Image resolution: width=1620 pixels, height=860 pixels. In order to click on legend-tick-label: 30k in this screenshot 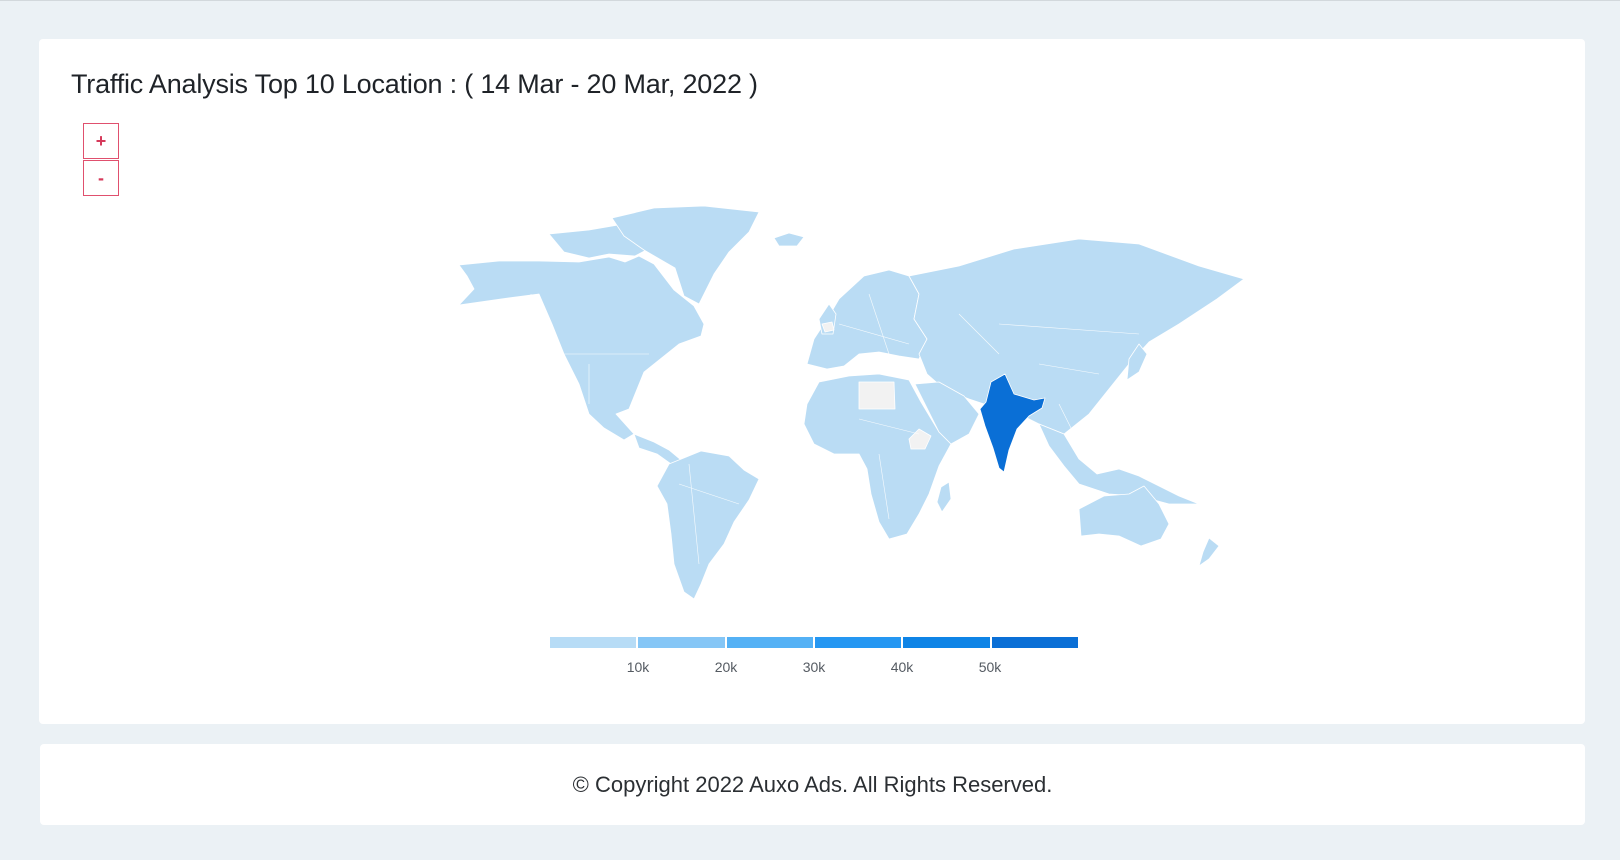, I will do `click(814, 667)`.